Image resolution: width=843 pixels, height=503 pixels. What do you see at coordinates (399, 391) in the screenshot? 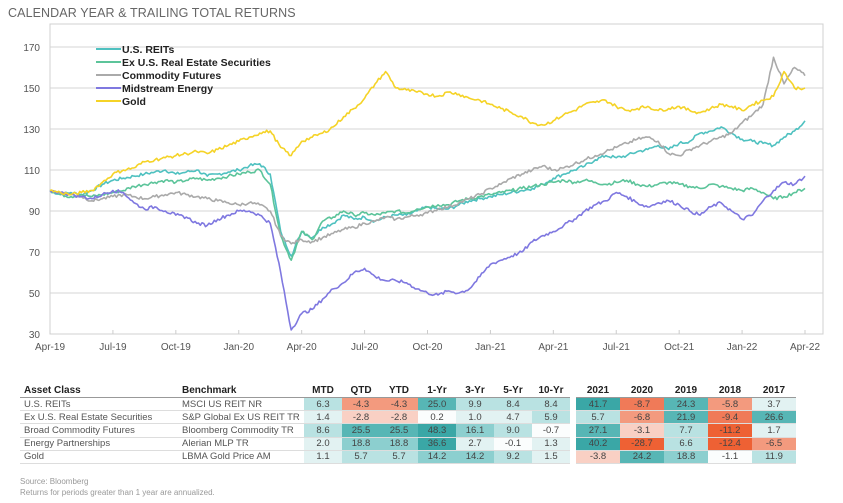
I see `column-header: YTD` at bounding box center [399, 391].